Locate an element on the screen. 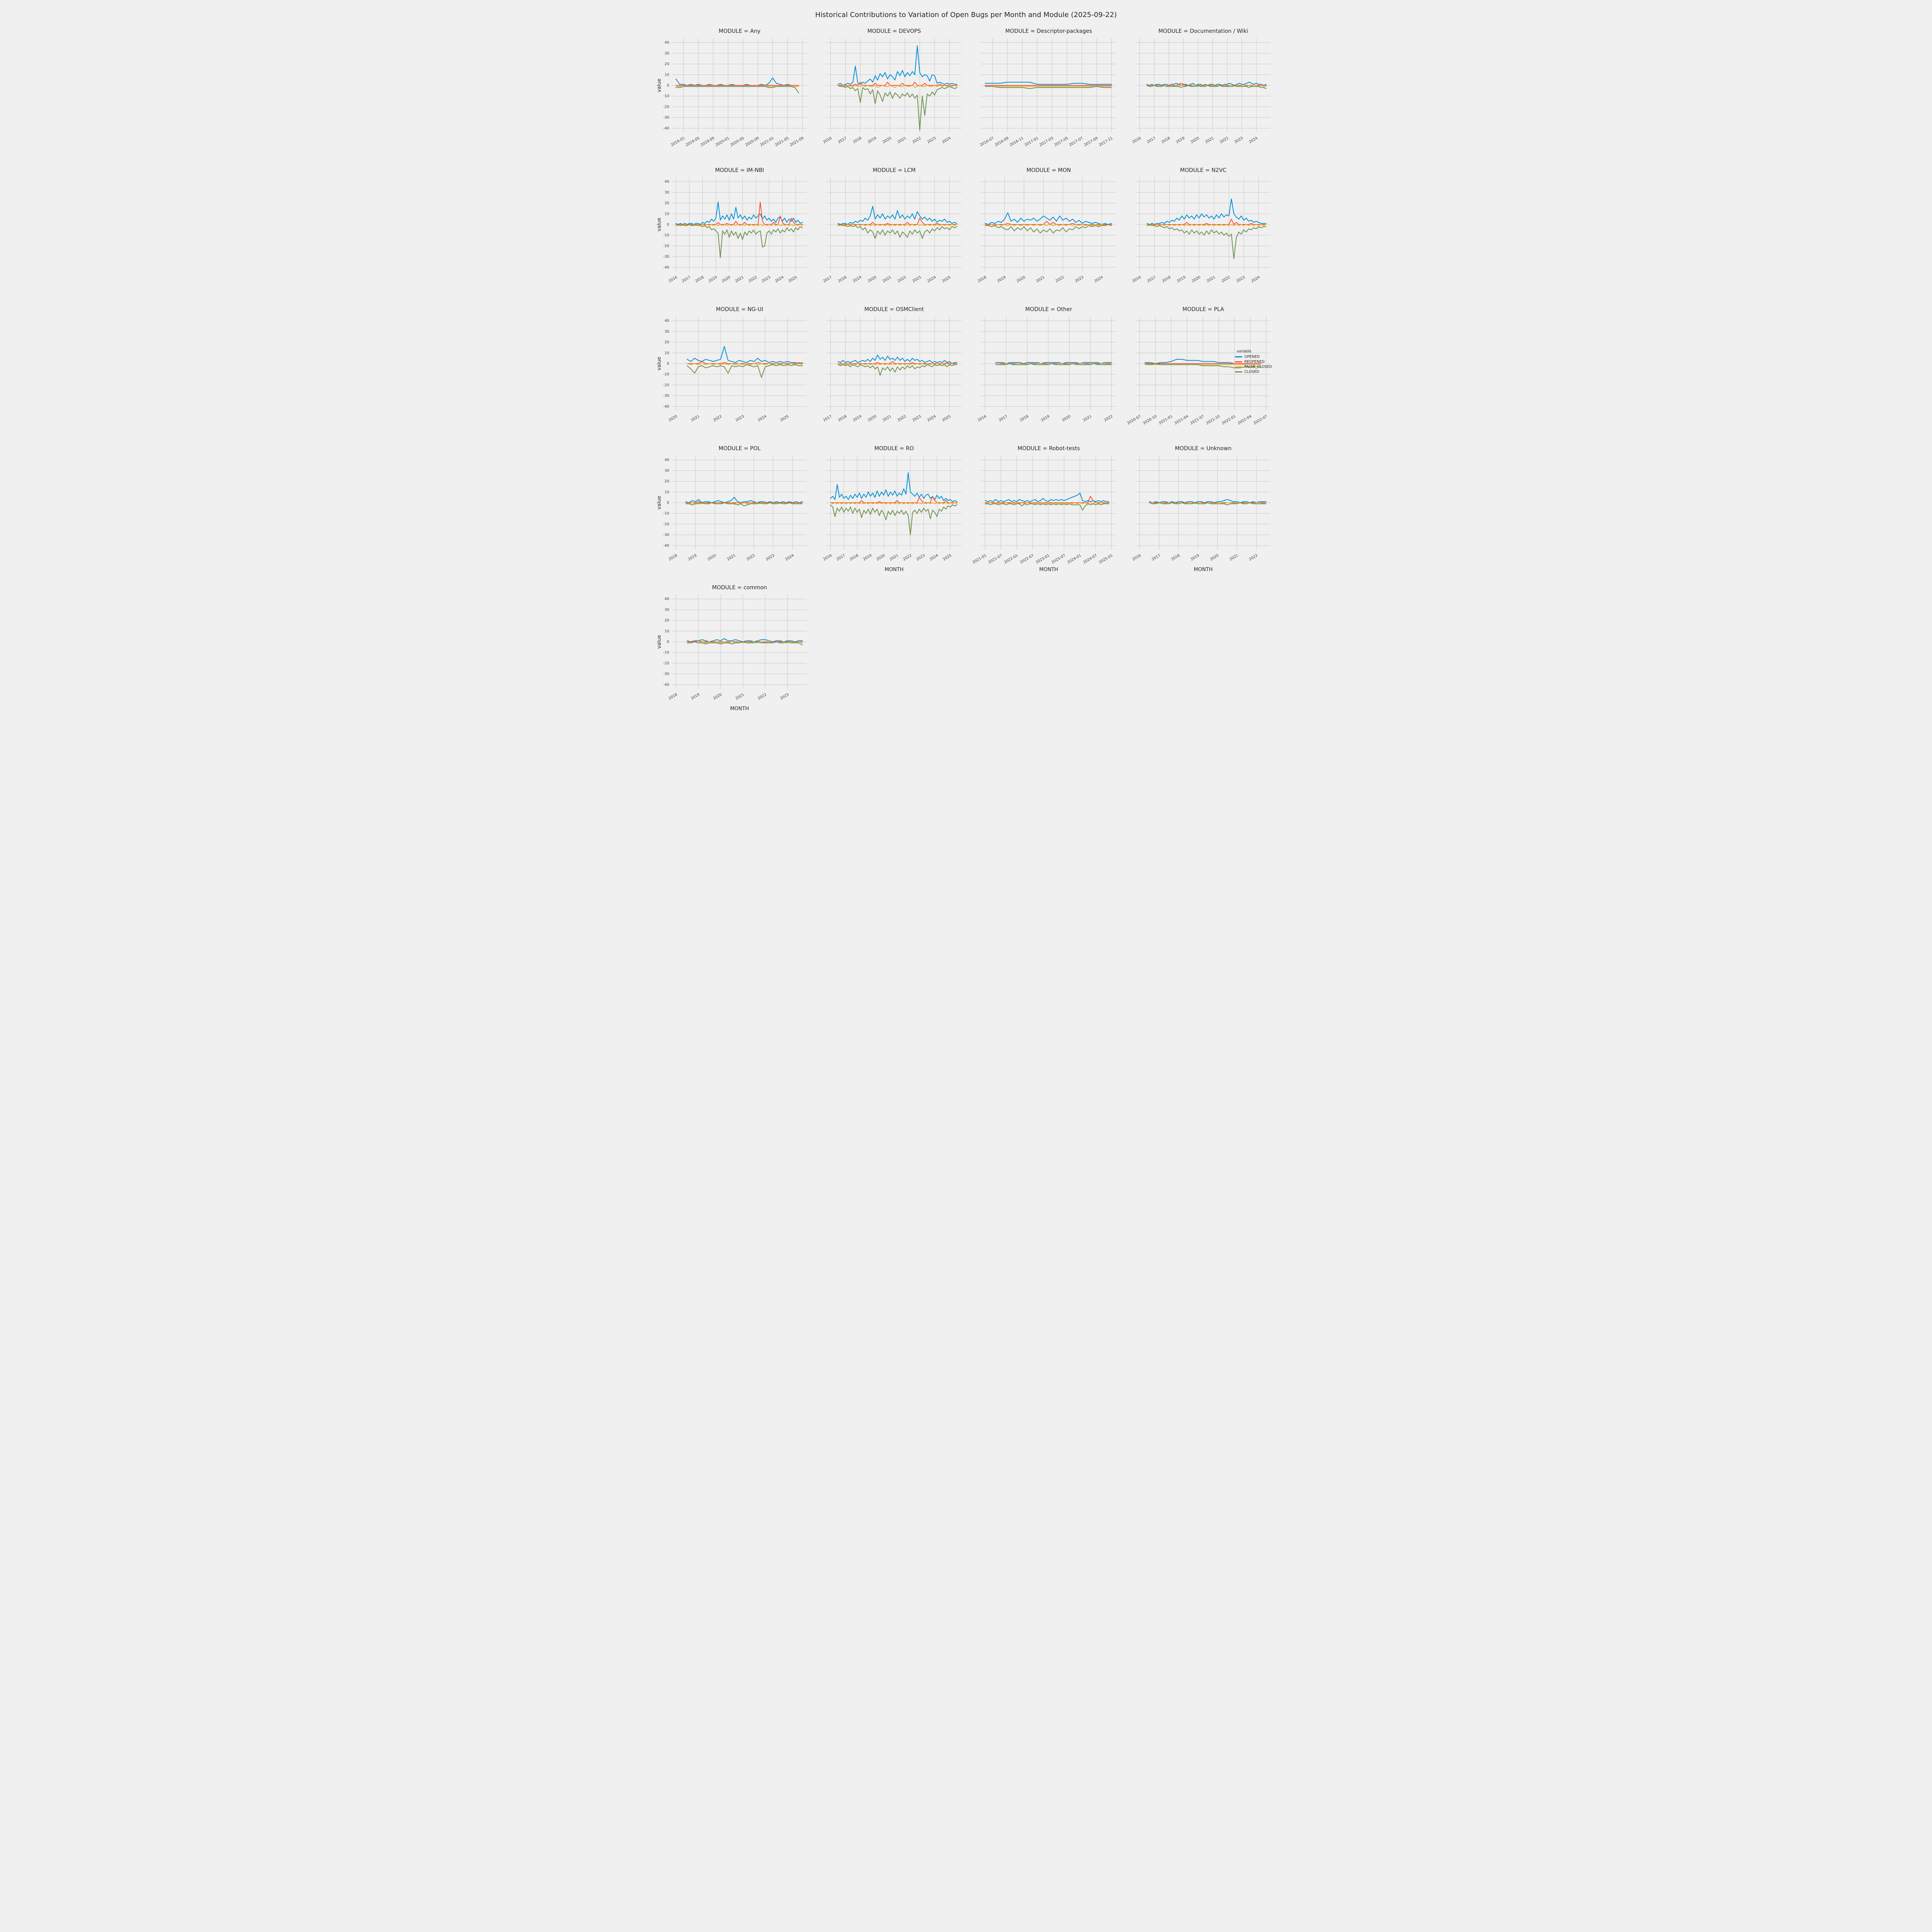 This screenshot has width=1932, height=1932. facet-title: MODULE = POL is located at coordinates (740, 449).